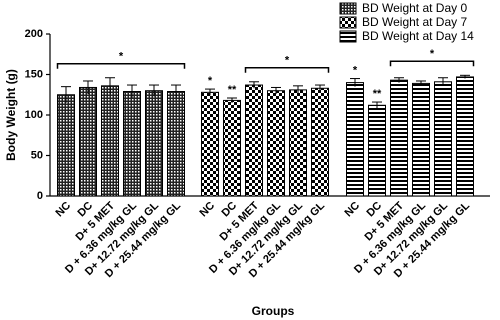 Image resolution: width=500 pixels, height=320 pixels. What do you see at coordinates (37, 155) in the screenshot?
I see `y-tick-label: 50` at bounding box center [37, 155].